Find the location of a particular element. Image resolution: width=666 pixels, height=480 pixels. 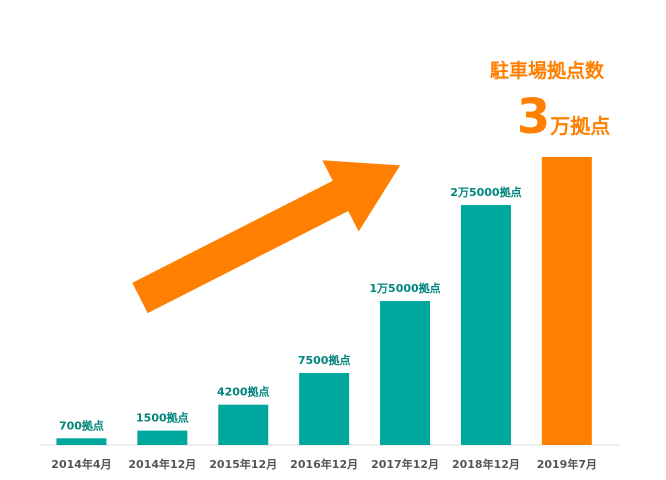

x-tick-label: 2017年12月 is located at coordinates (405, 464).